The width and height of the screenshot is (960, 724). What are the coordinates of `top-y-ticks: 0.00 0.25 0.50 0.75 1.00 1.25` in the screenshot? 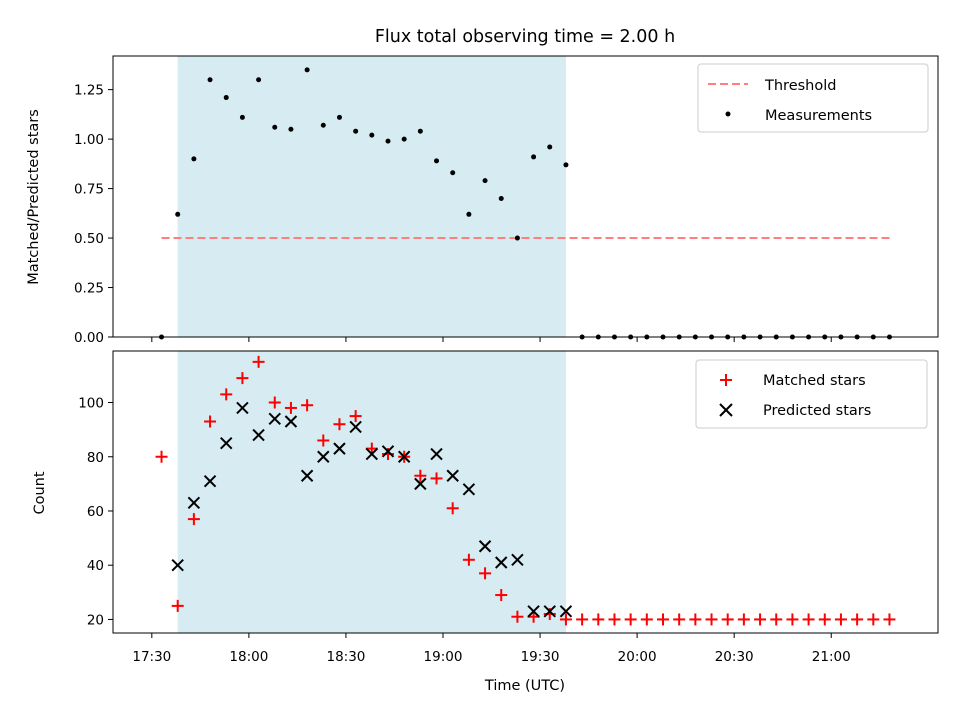 It's located at (93, 214).